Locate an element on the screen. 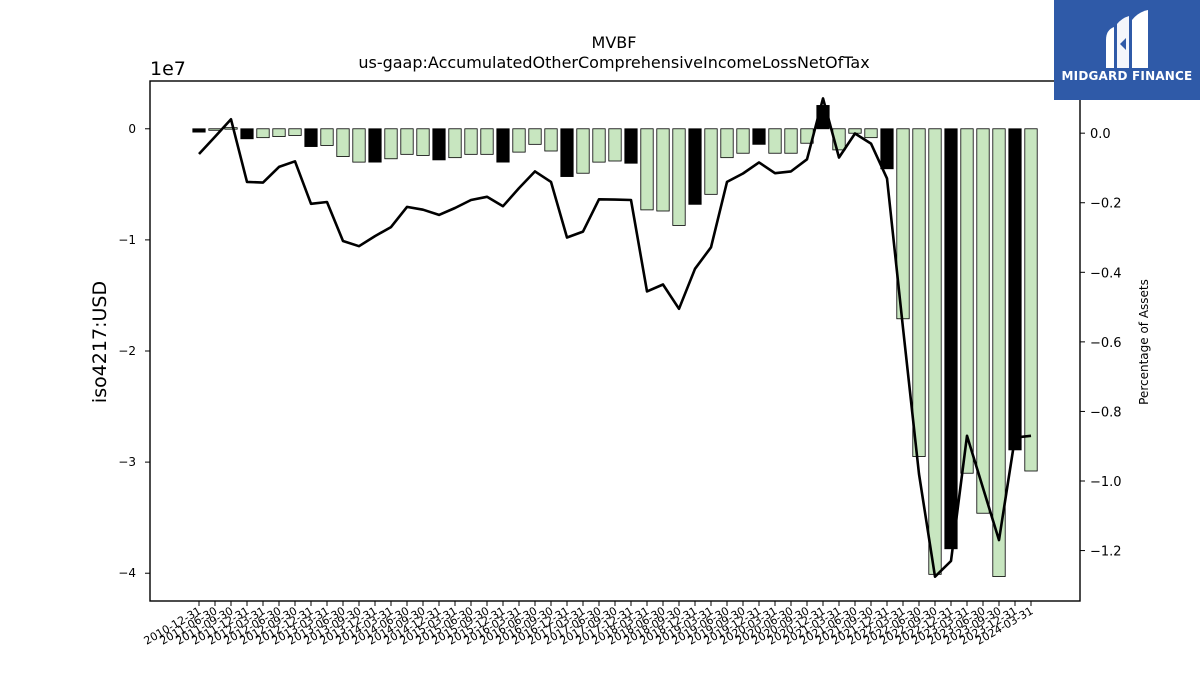 The height and width of the screenshot is (675, 1200). y-ticks: 0 −1 −2 −3 −4 is located at coordinates (134, 351).